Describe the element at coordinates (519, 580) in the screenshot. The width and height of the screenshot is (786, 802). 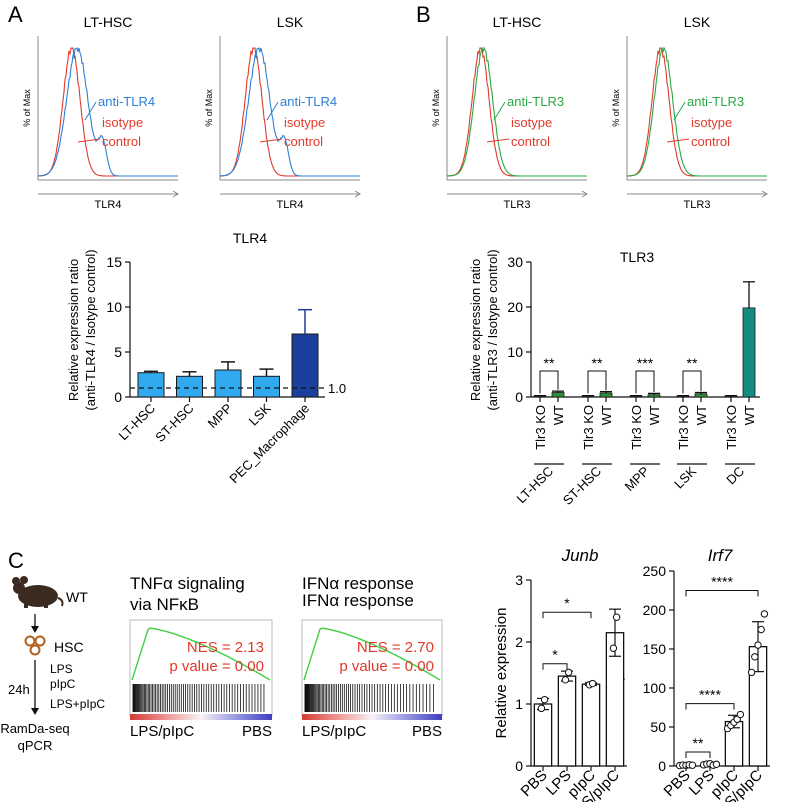
I see `y-tick-label: 3` at that location.